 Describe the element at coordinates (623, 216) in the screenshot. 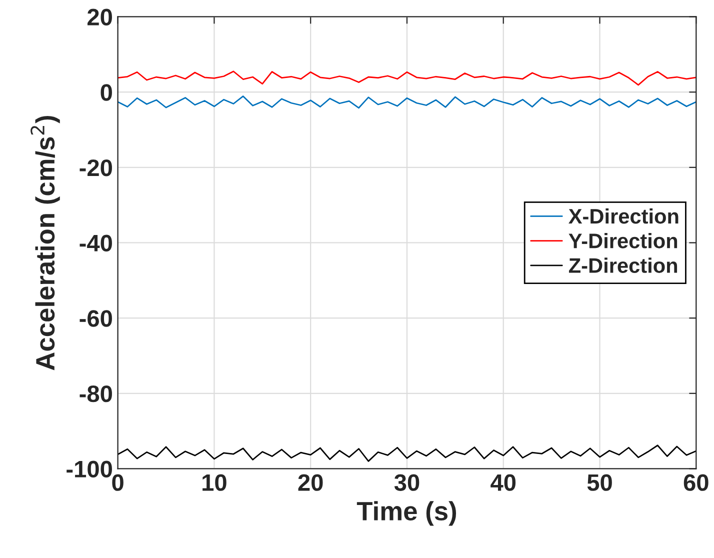

I see `legend-label: X-Direction` at that location.